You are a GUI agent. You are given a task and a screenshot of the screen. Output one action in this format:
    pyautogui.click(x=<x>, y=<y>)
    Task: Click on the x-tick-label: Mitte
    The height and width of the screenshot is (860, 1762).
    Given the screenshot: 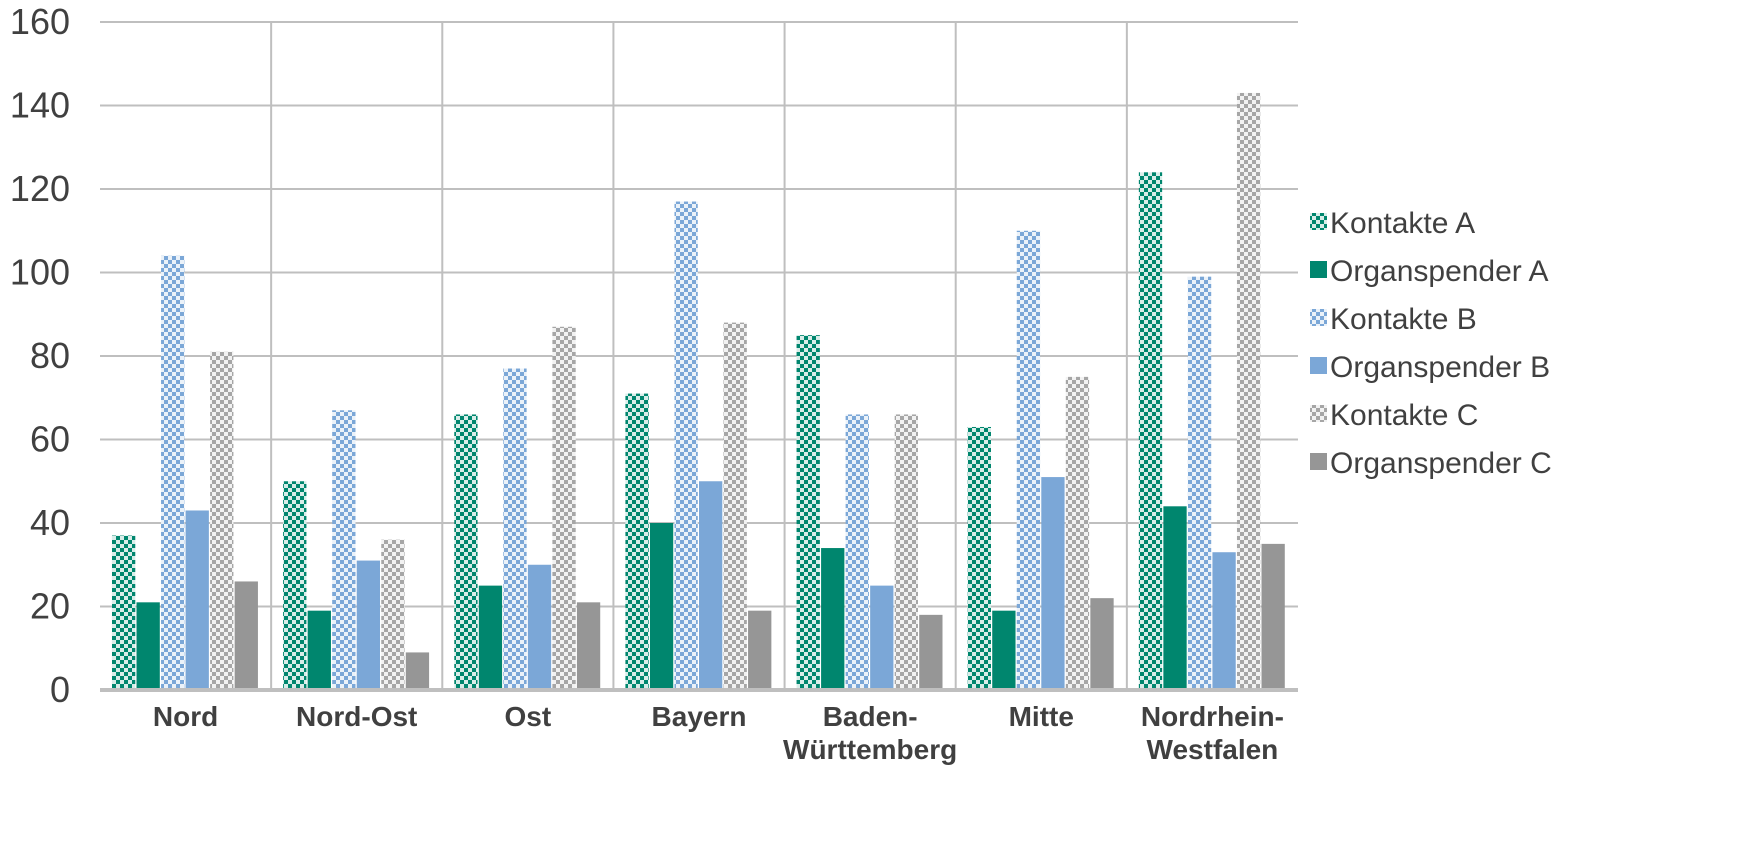 What is the action you would take?
    pyautogui.click(x=1041, y=716)
    